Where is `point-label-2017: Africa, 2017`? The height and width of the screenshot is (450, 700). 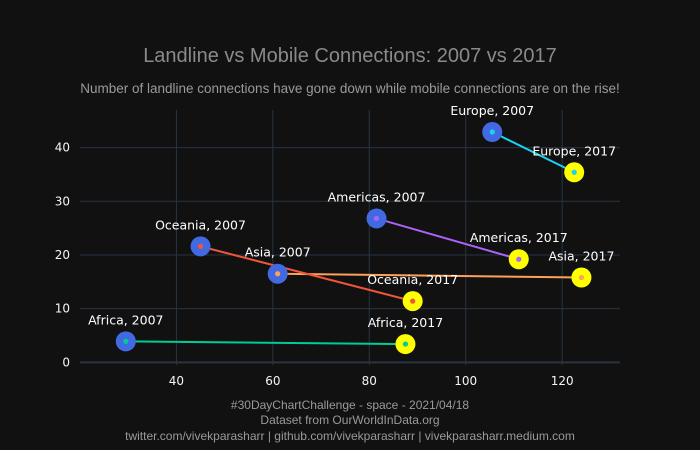 point-label-2017: Africa, 2017 is located at coordinates (405, 322).